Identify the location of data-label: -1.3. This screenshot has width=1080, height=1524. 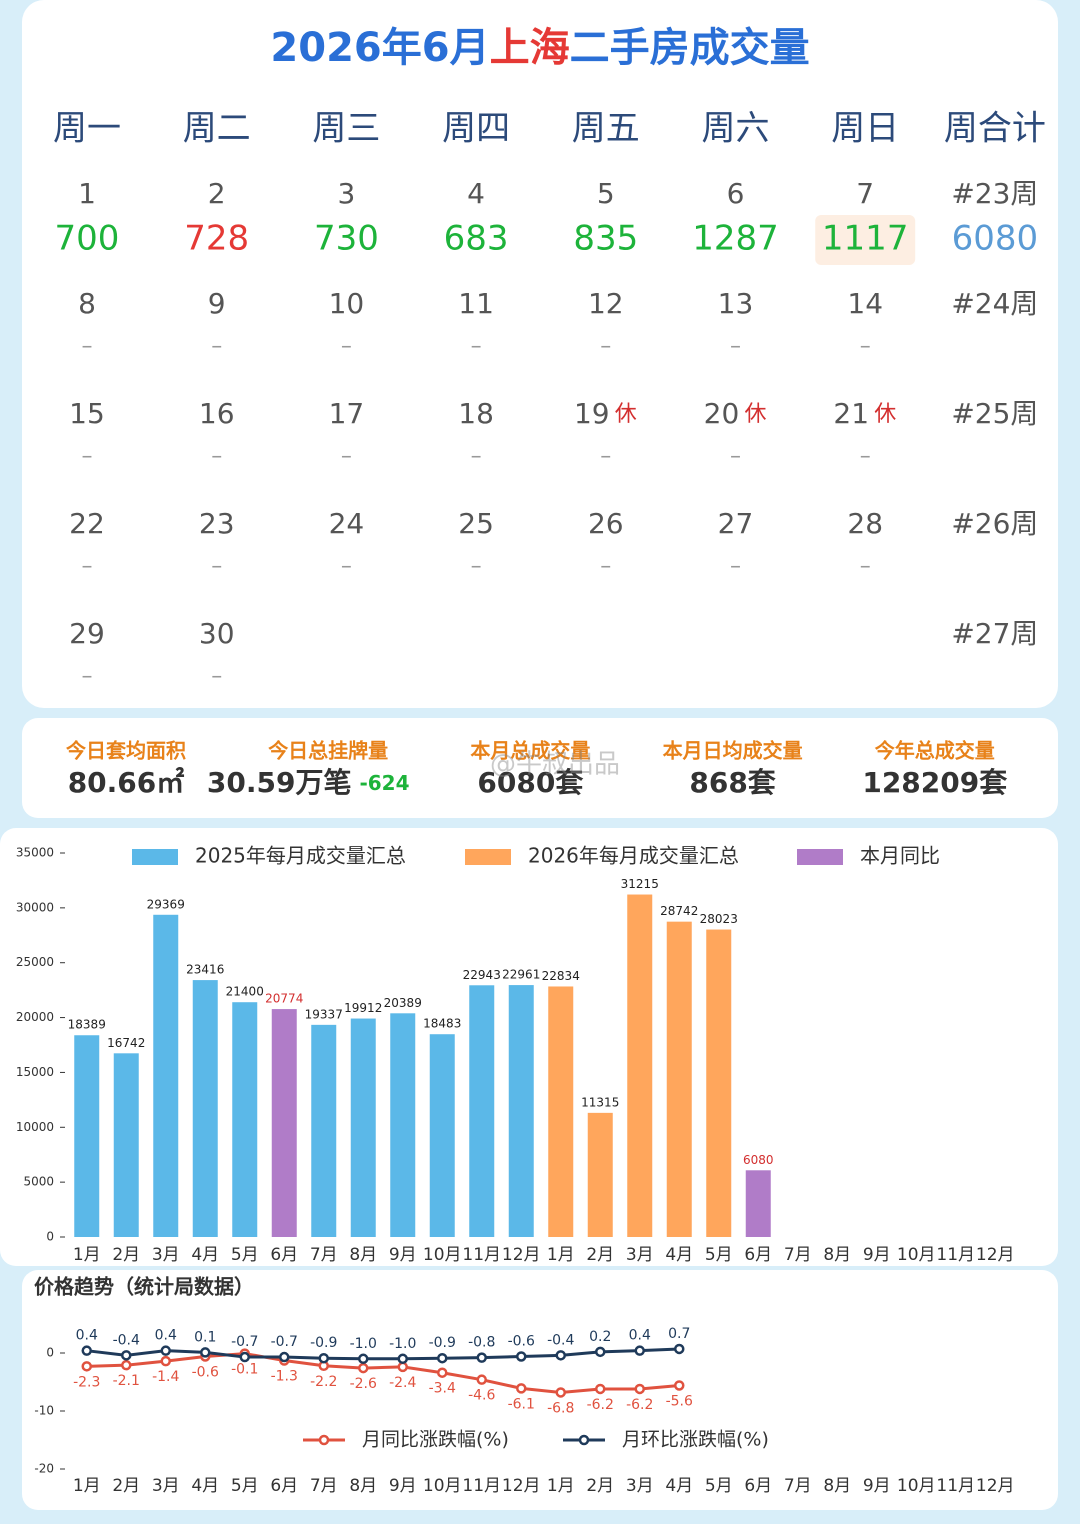
(284, 1377).